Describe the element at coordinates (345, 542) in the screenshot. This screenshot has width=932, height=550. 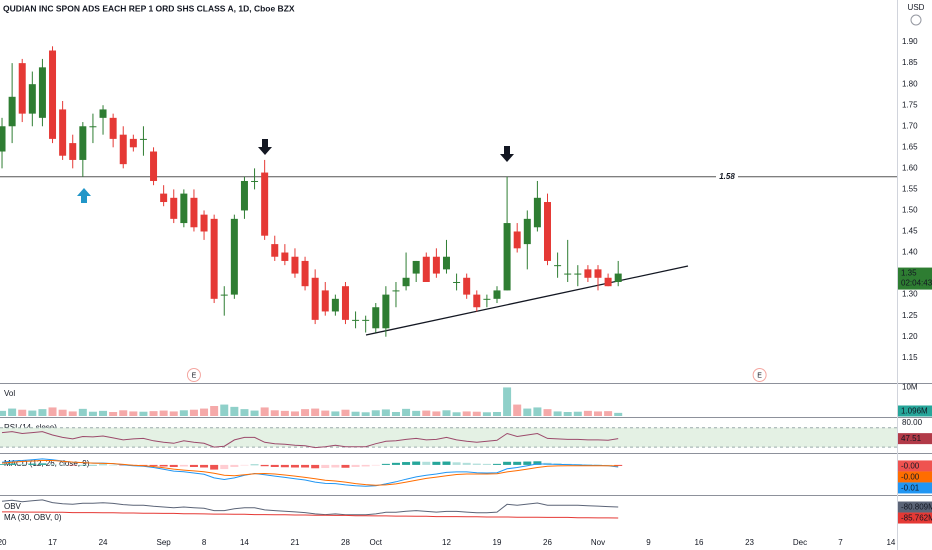
I see `x-tick-label: 28` at that location.